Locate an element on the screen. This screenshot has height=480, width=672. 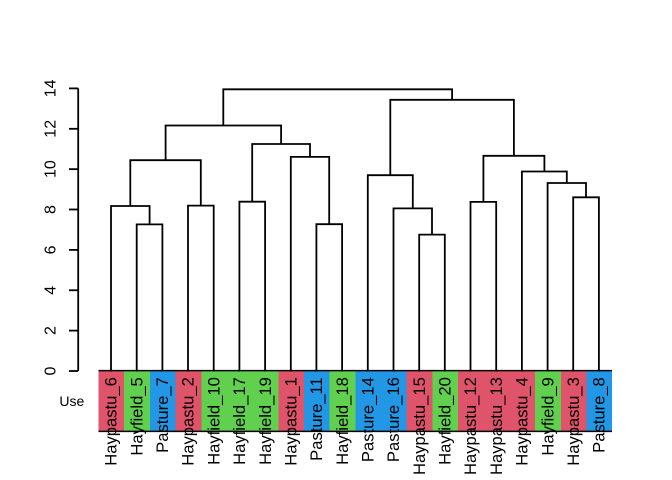
svg-text: 14 is located at coordinates (51, 88).